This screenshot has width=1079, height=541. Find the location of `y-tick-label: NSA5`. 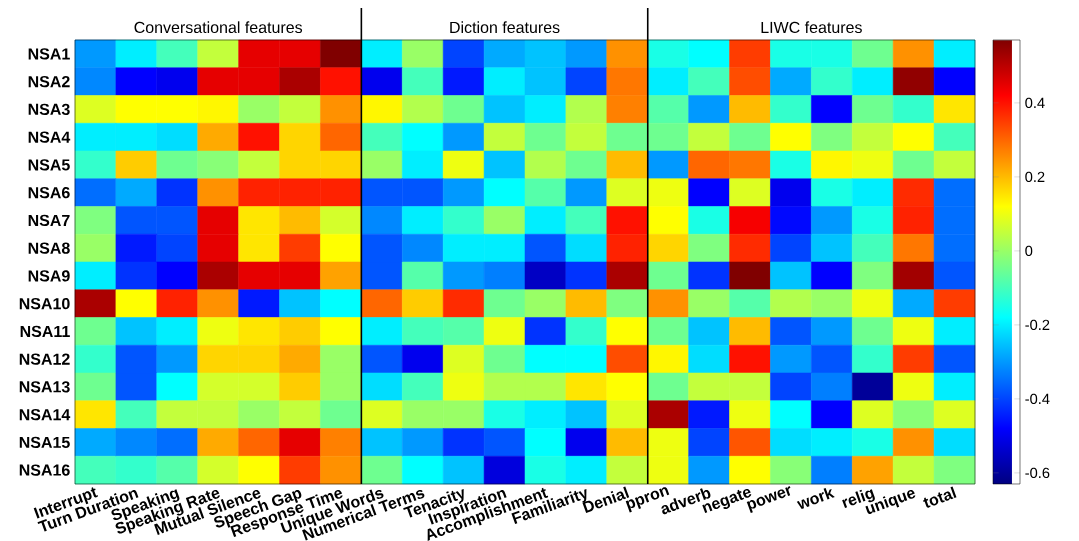

y-tick-label: NSA5 is located at coordinates (49, 165).